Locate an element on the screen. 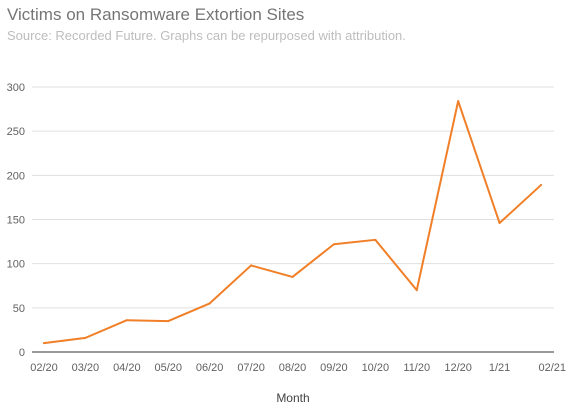 The image size is (568, 410). y-tick-label: 150 is located at coordinates (16, 221).